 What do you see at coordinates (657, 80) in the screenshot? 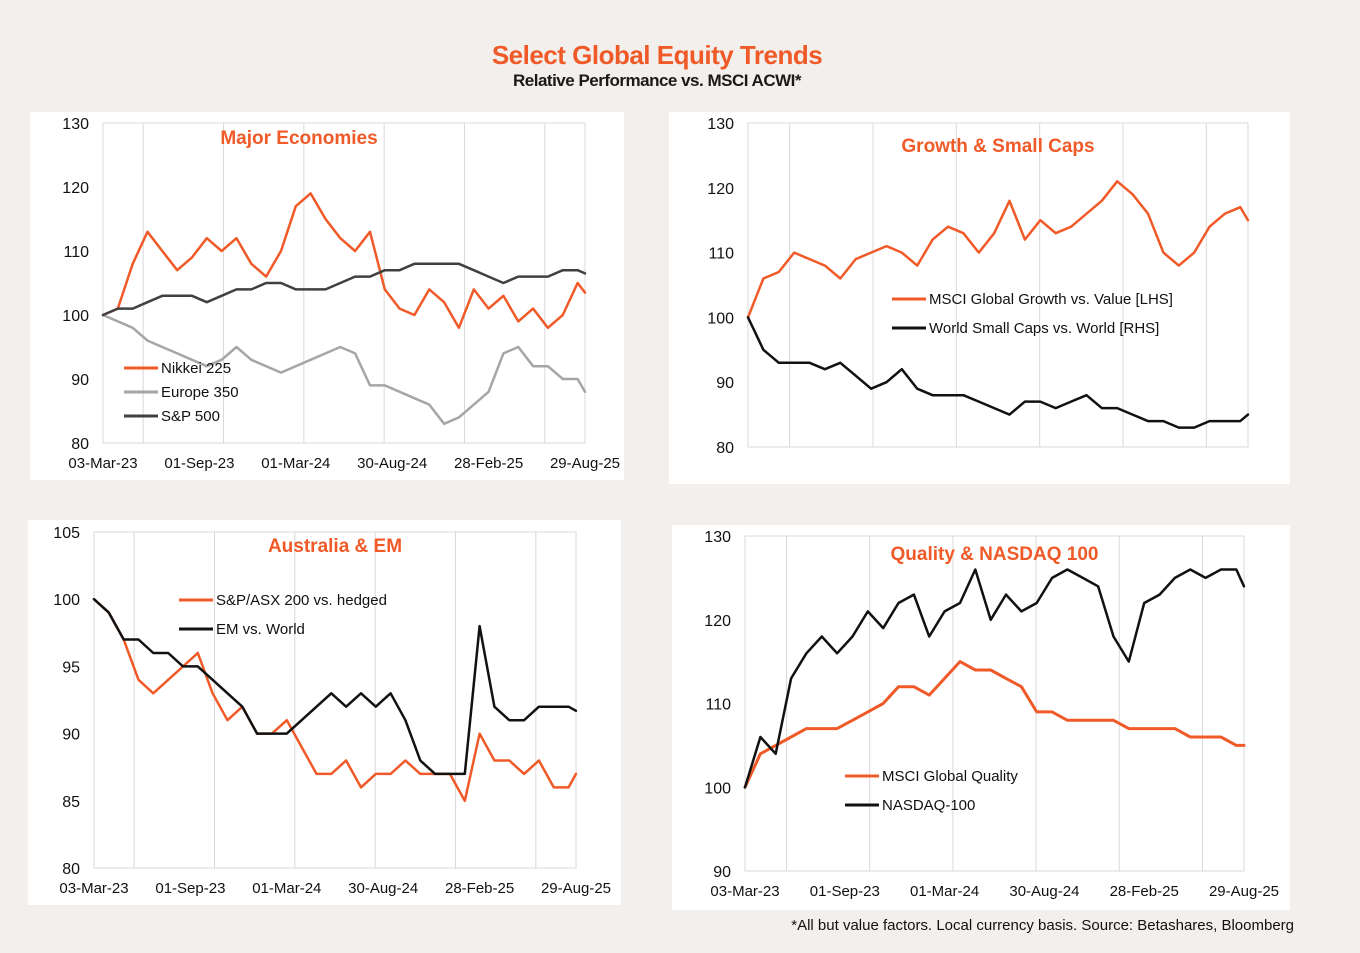
I see `page-subtitle: Relative Performance vs. MSCI ACWI*` at bounding box center [657, 80].